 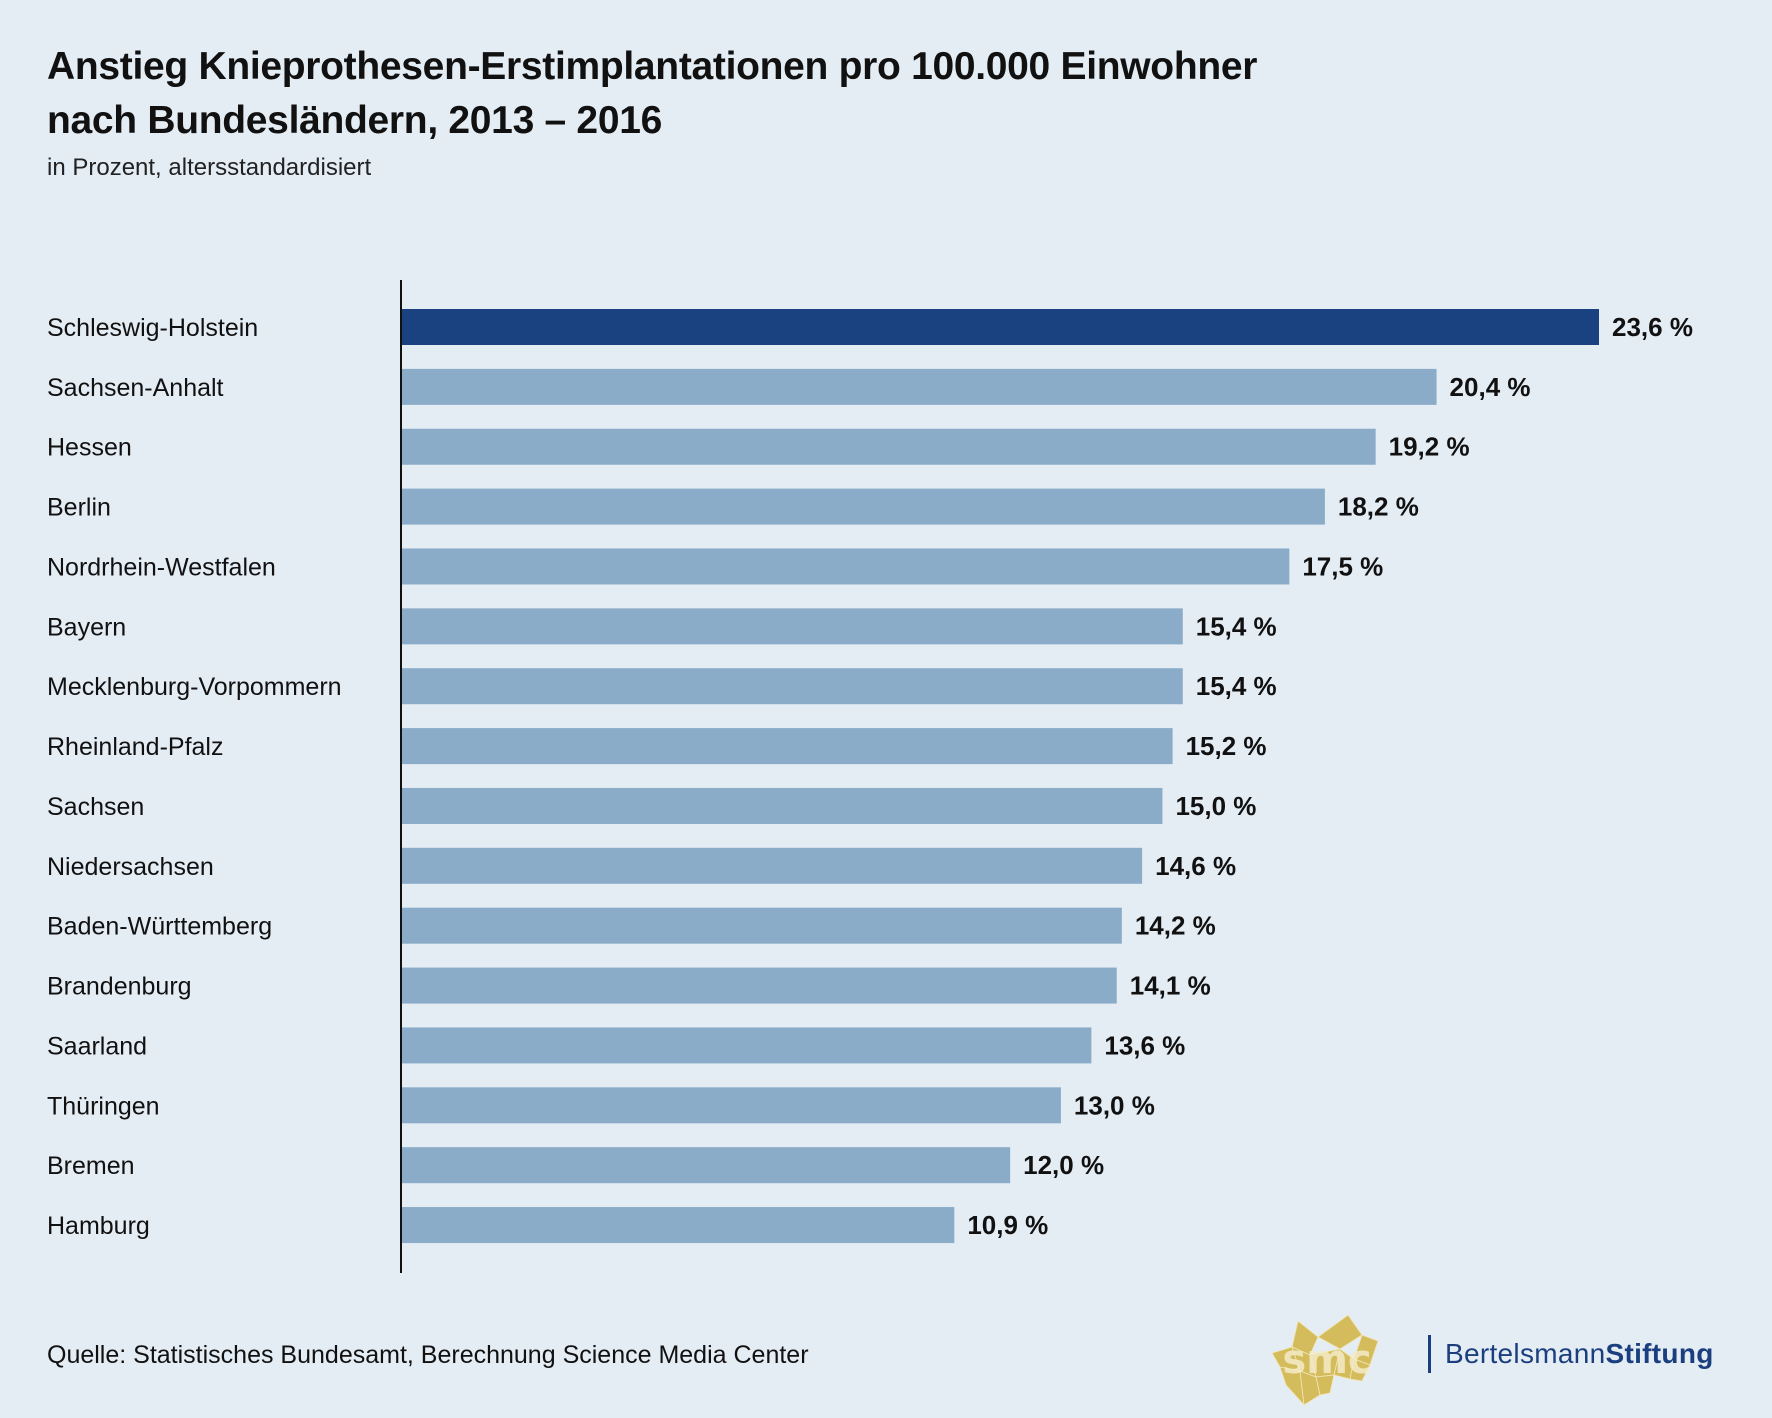 What do you see at coordinates (1659, 1353) in the screenshot?
I see `bertelsmann-logo-bold: Stiftung` at bounding box center [1659, 1353].